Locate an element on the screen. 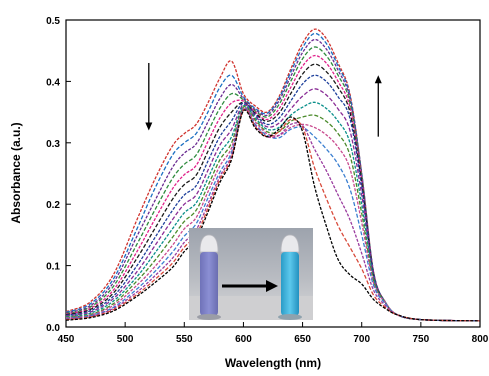  x-tick-label: 550 is located at coordinates (184, 339).